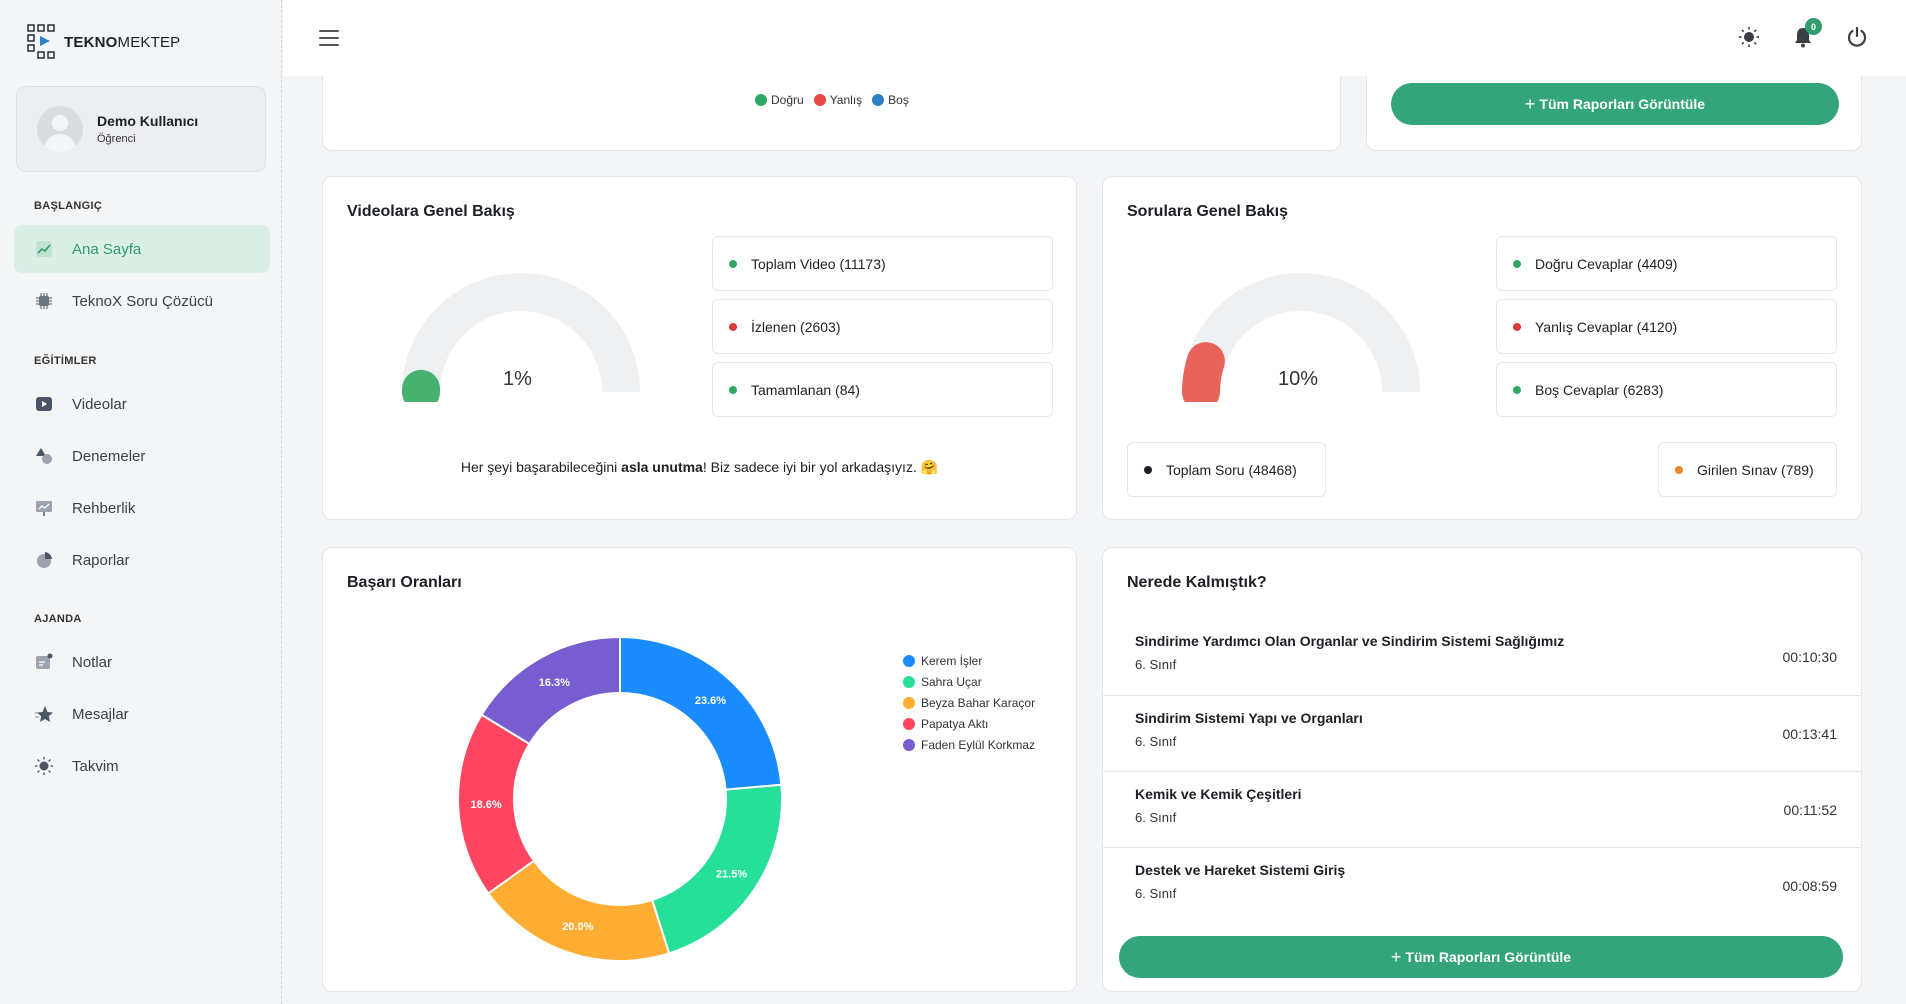 This screenshot has width=1906, height=1004. Describe the element at coordinates (104, 508) in the screenshot. I see `sidebar-item-label: Rehberlik` at that location.